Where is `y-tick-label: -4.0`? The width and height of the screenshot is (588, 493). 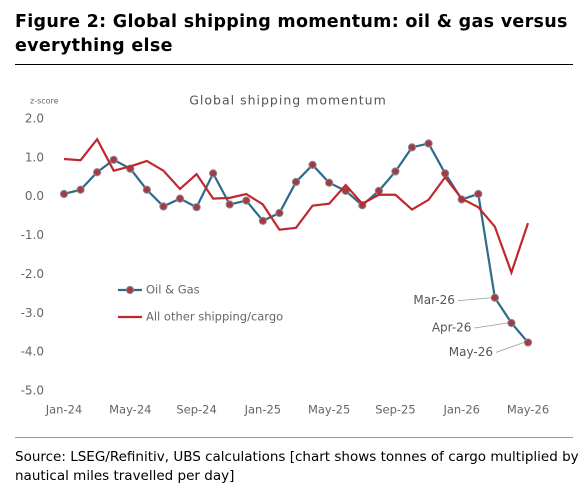
y-tick-label: -4.0 is located at coordinates (32, 352).